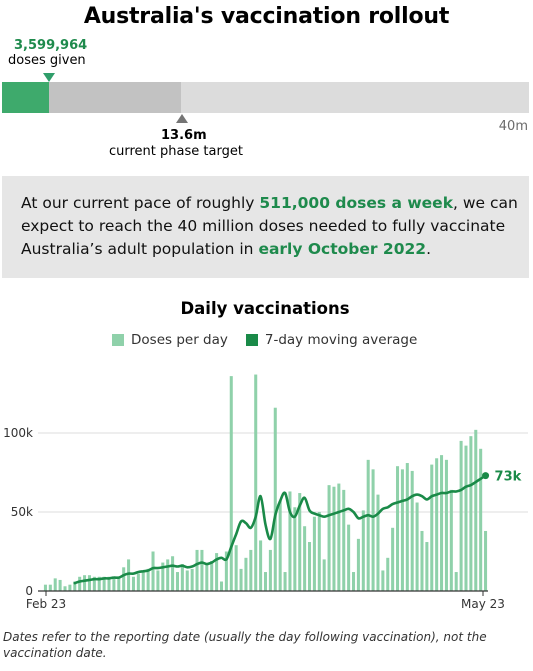 The width and height of the screenshot is (533, 671). Describe the element at coordinates (341, 340) in the screenshot. I see `legend-label-line: 7-day moving average` at that location.